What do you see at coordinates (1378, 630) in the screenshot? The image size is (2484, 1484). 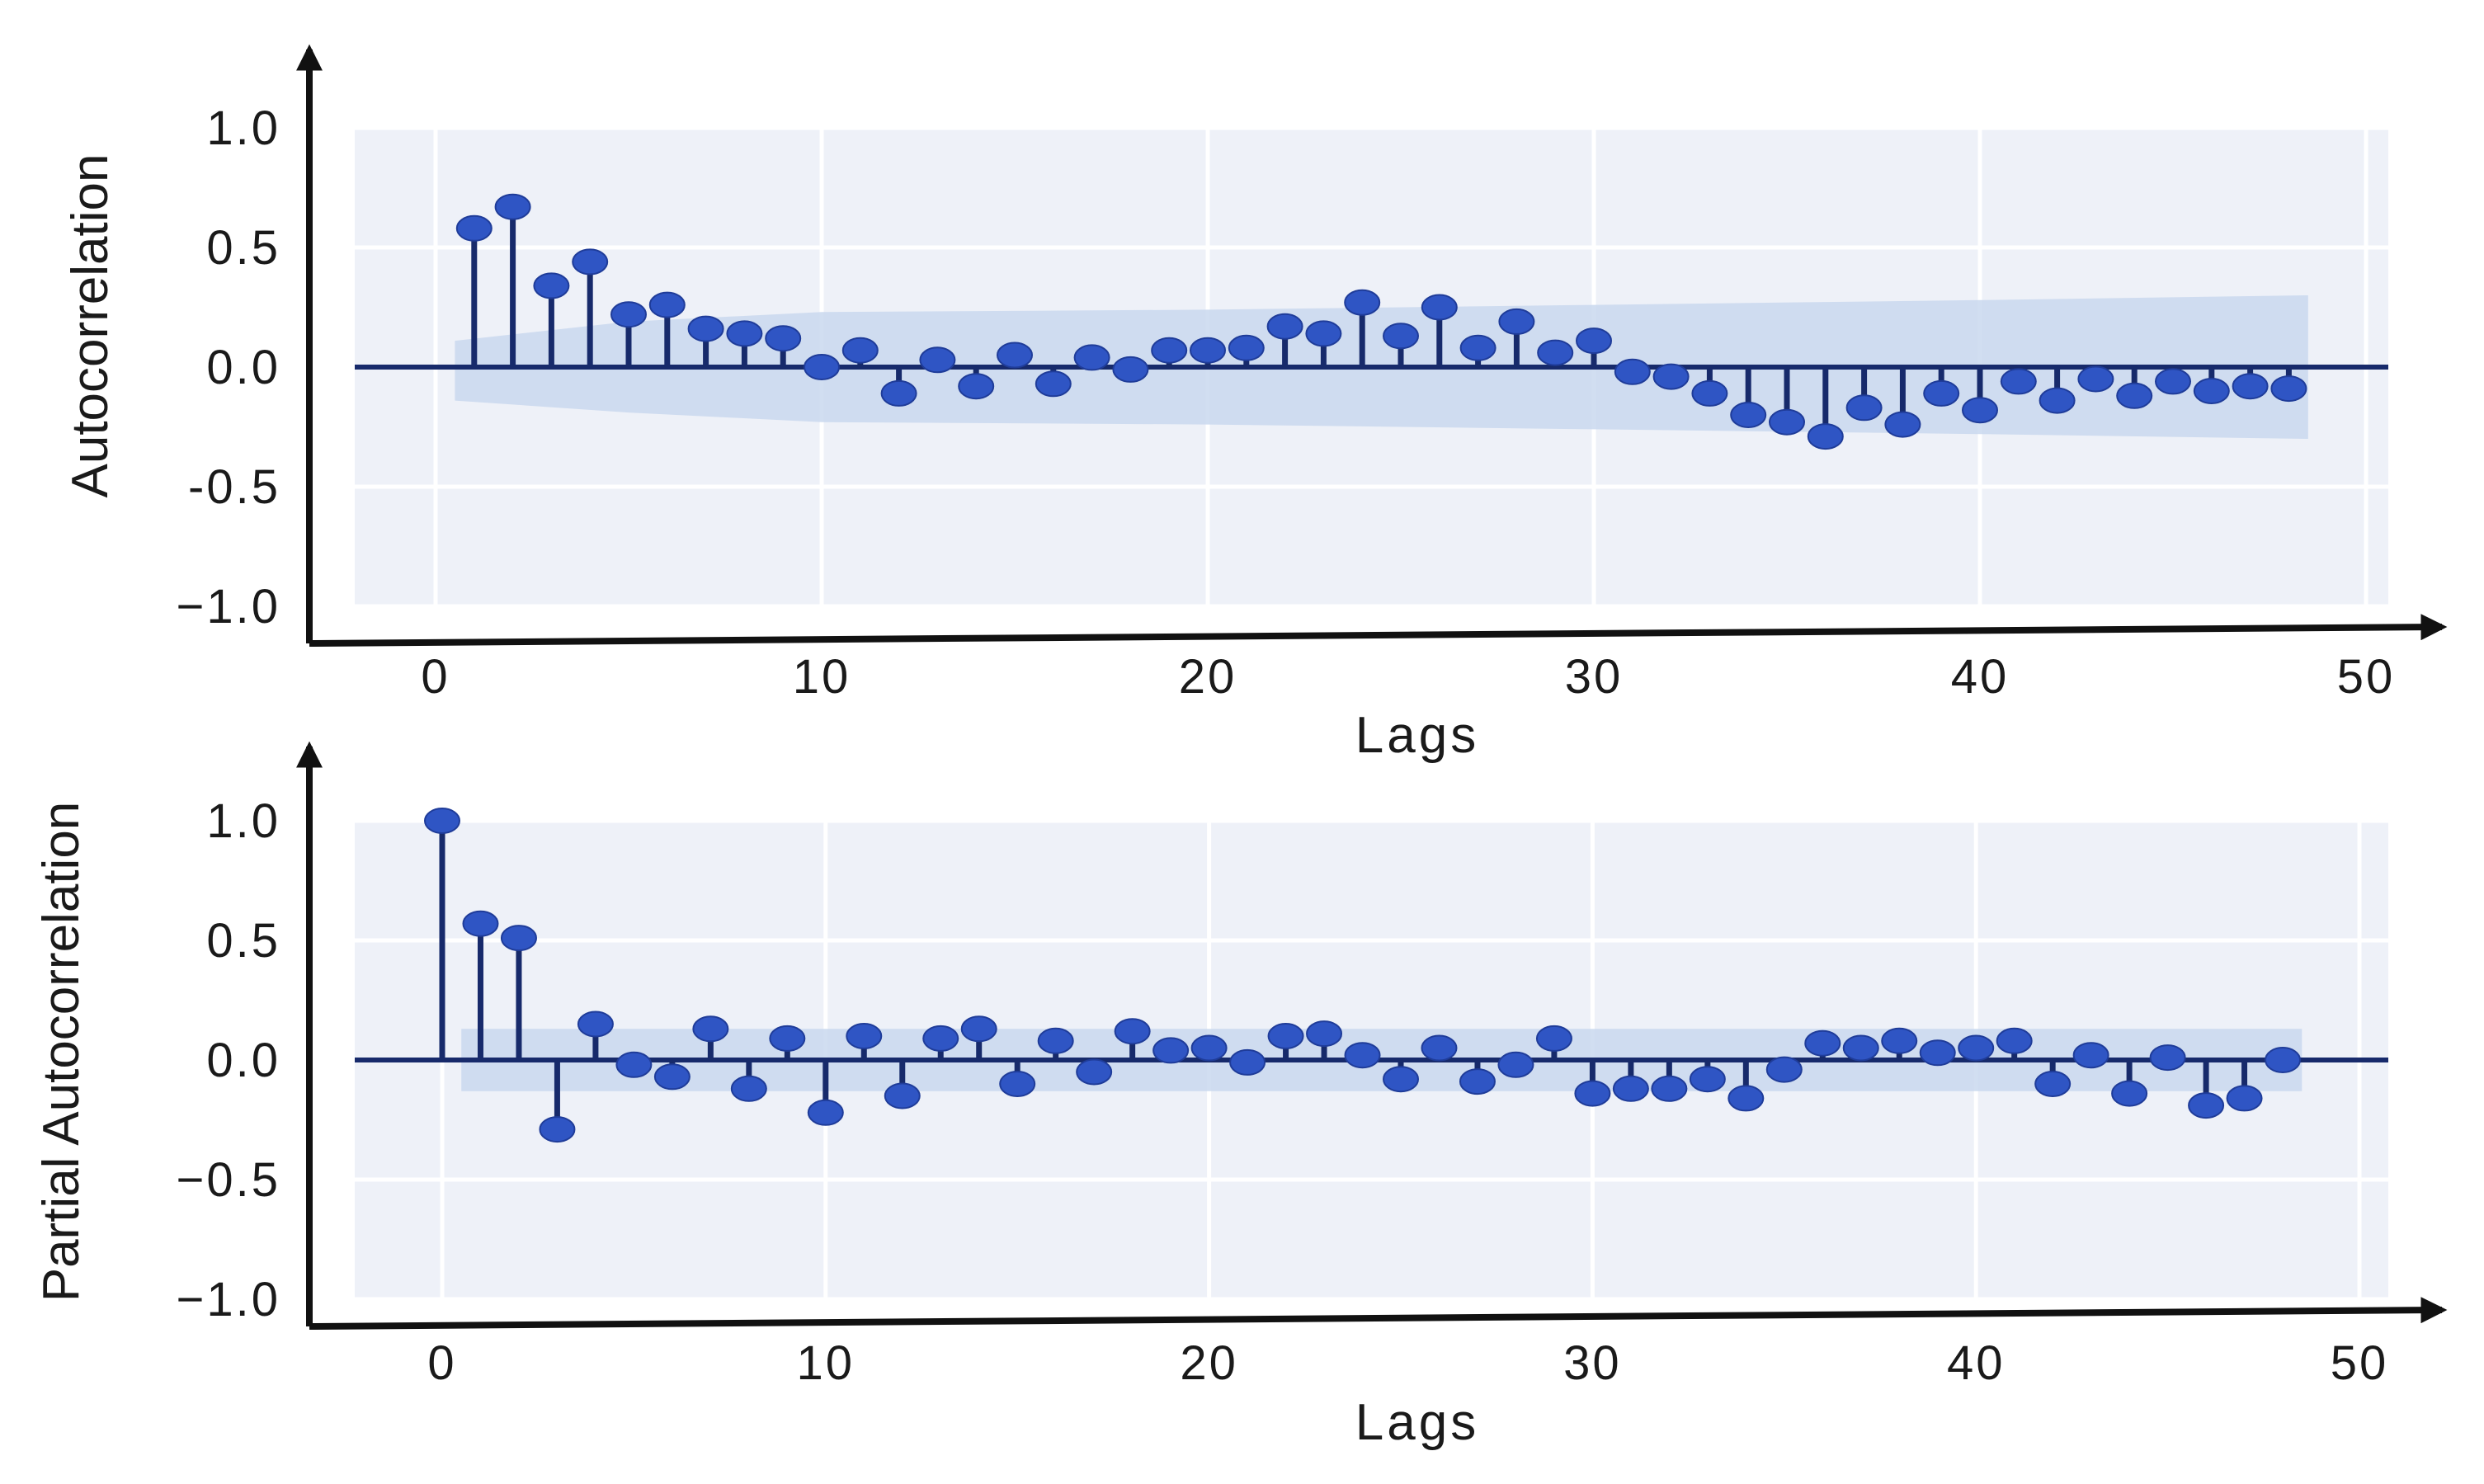 I see `acf-x-axis` at bounding box center [1378, 630].